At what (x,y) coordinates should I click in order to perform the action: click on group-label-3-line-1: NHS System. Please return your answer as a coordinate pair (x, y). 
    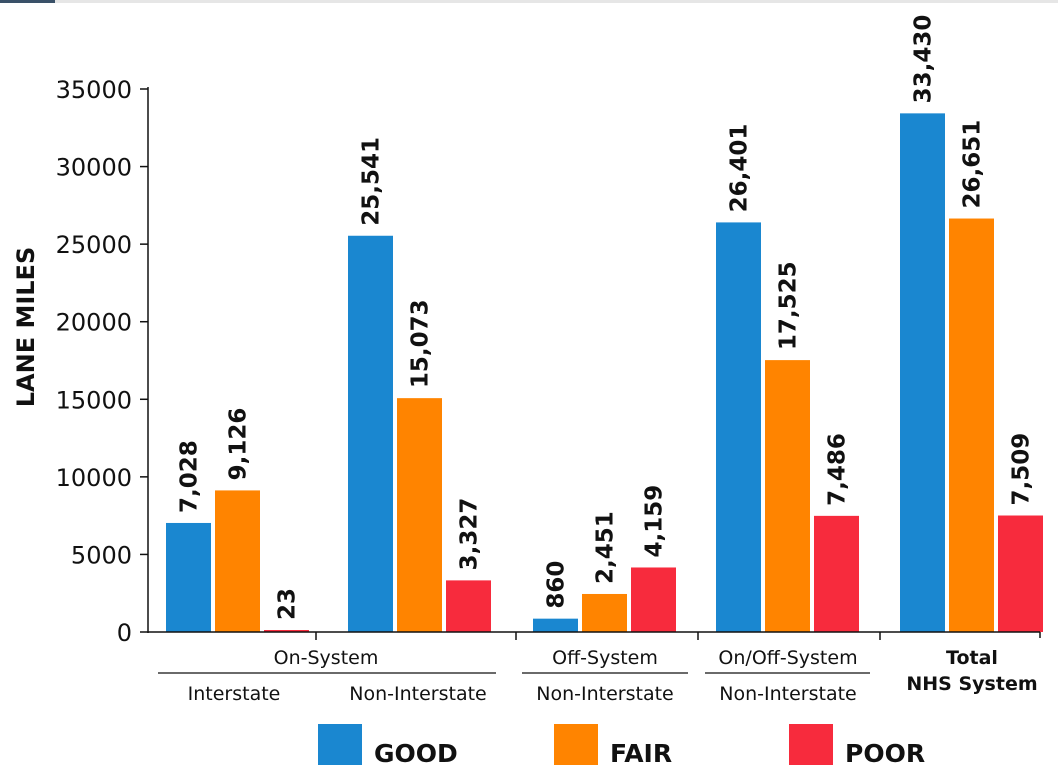
    Looking at the image, I should click on (971, 684).